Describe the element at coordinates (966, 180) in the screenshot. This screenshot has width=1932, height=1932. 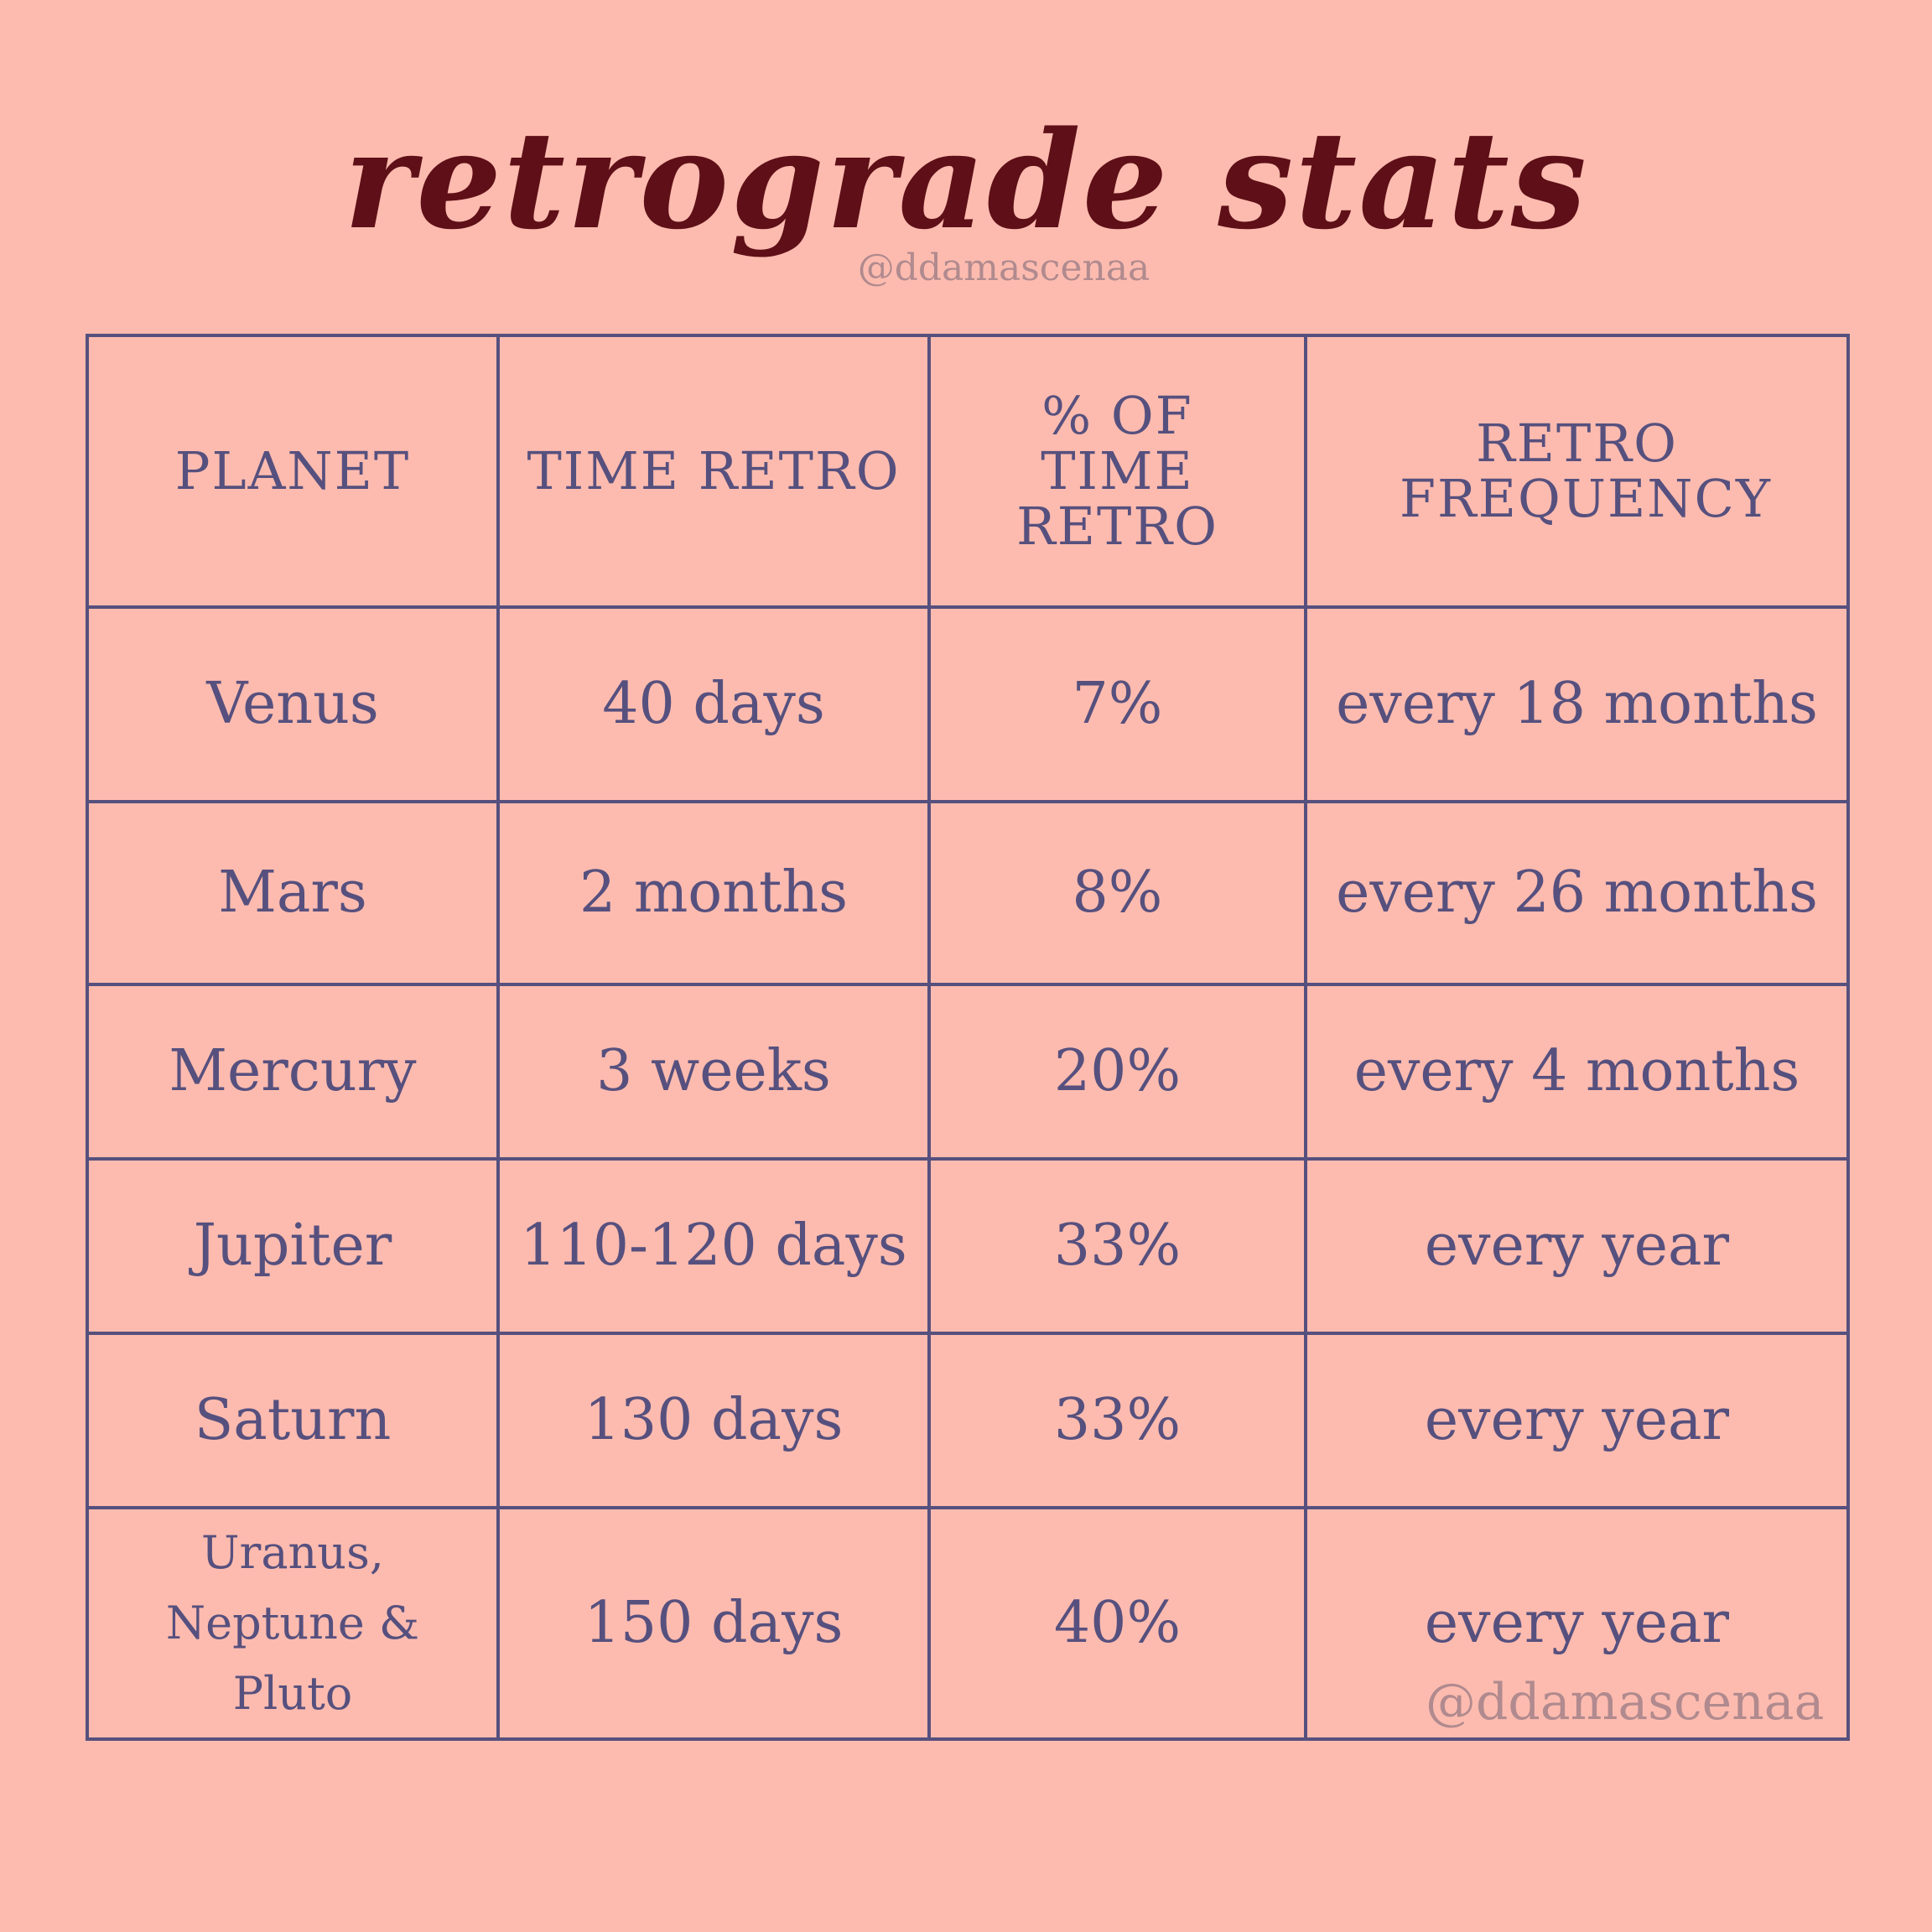
I see `page-title: retrograde stats` at that location.